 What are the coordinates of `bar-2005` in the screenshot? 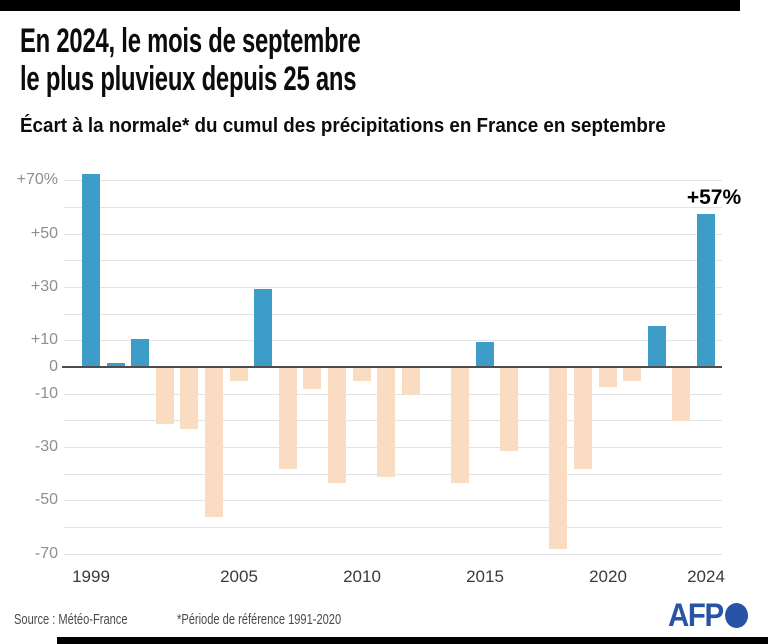 It's located at (239, 374).